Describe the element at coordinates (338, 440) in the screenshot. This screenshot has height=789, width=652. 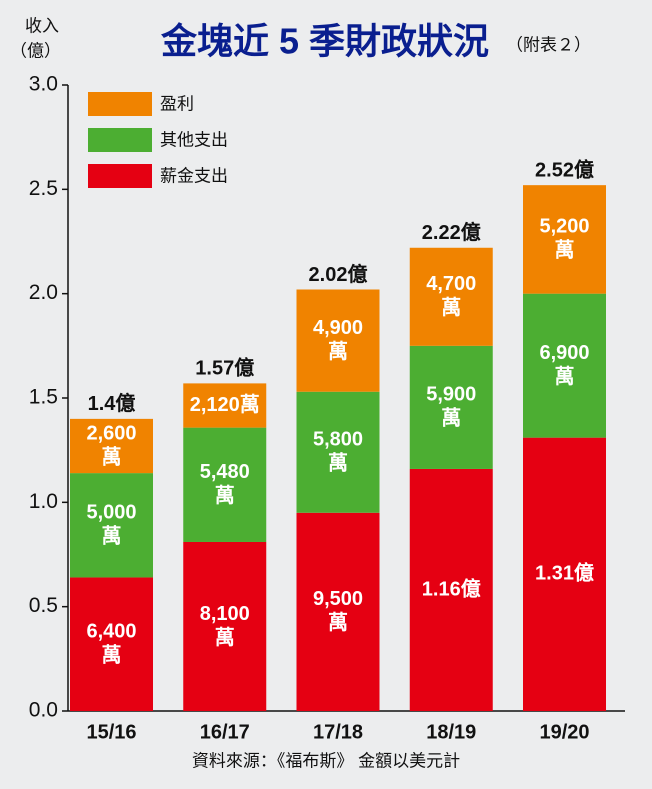
I see `data-label: 5,800` at that location.